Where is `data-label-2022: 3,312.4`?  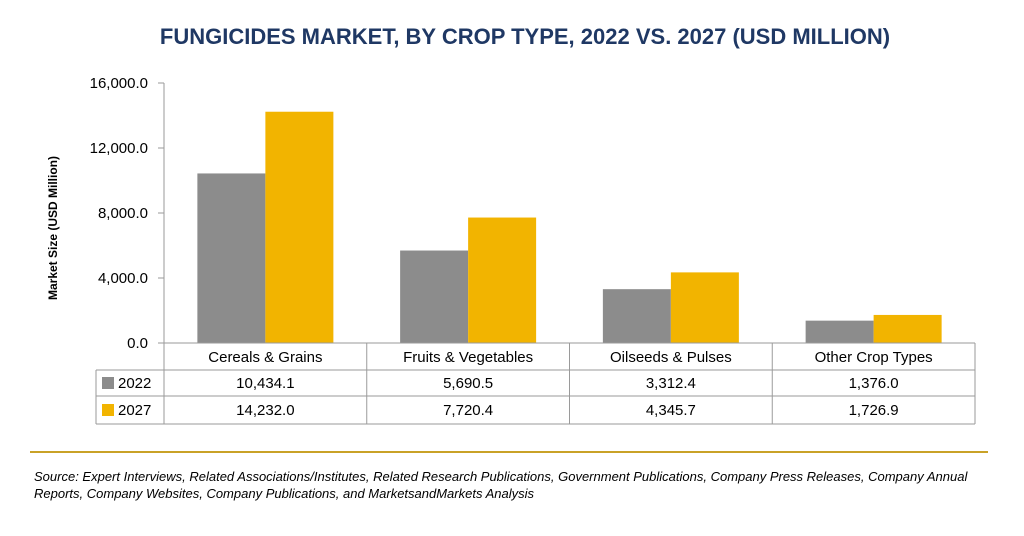 data-label-2022: 3,312.4 is located at coordinates (671, 383).